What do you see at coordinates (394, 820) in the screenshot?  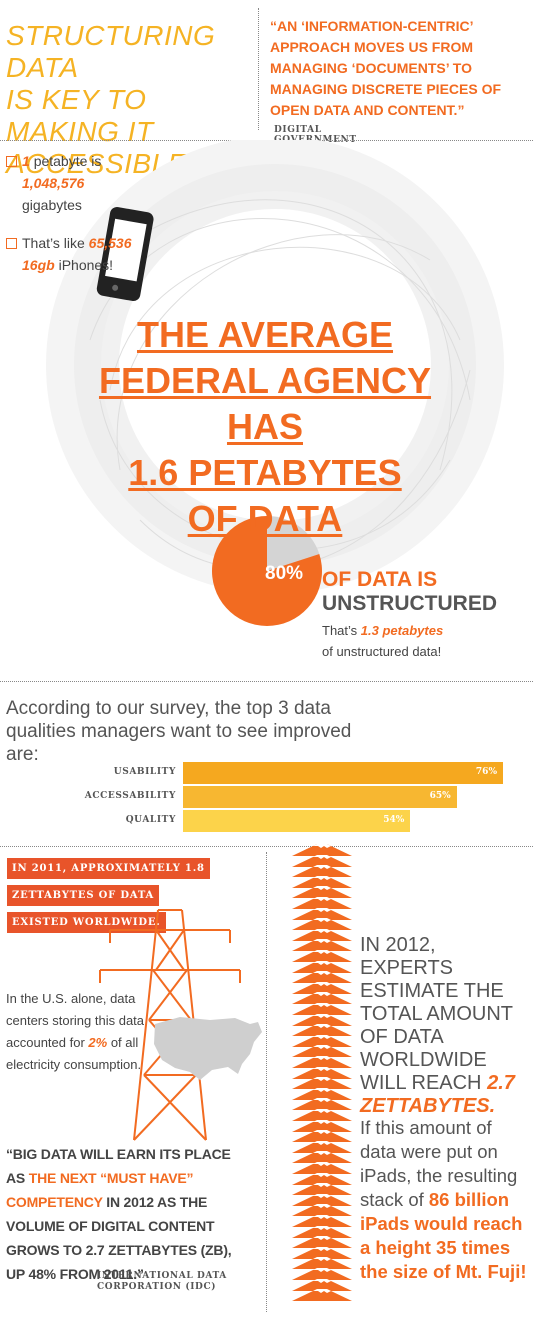 I see `bar-value-label: 54%` at bounding box center [394, 820].